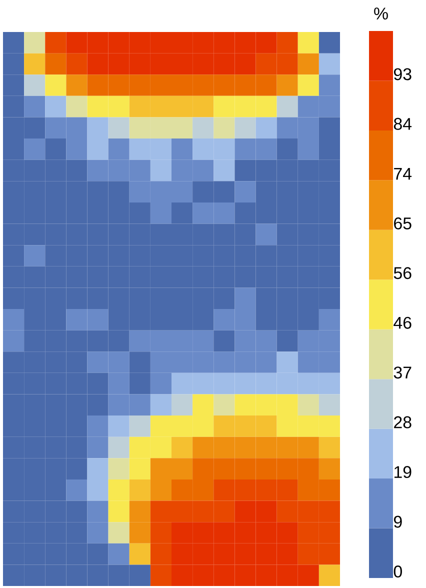  I want to click on color-bar-label: 46, so click(403, 322).